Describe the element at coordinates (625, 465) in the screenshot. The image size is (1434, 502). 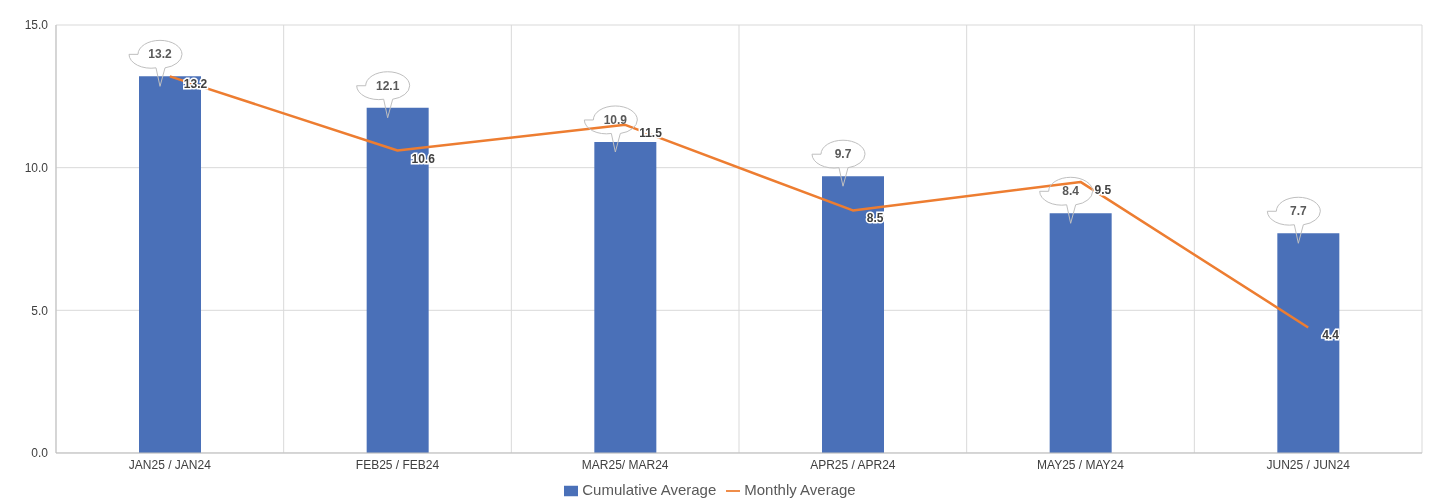
I see `x-tick-label: MAR25/ MAR24` at that location.